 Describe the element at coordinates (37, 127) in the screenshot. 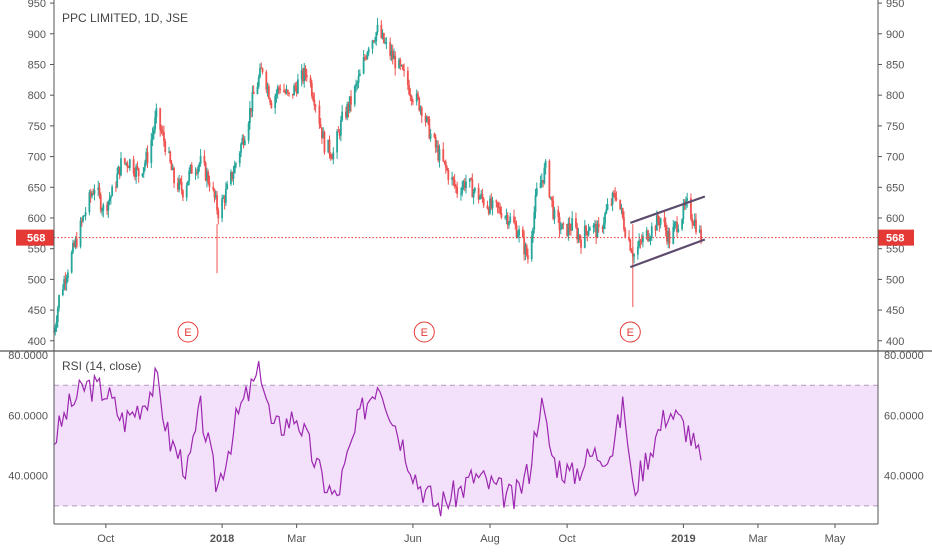

I see `left-tick-label: 750` at that location.